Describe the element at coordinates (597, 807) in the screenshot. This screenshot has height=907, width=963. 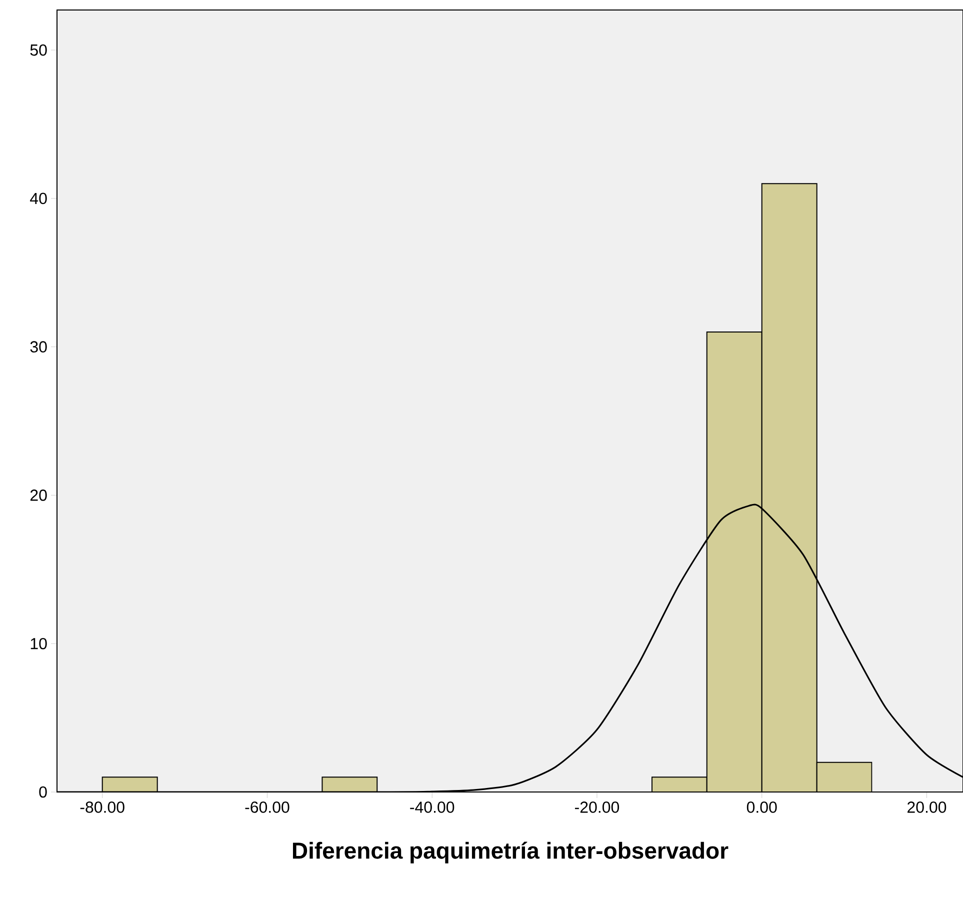
I see `x-tick-label: -20.00` at that location.